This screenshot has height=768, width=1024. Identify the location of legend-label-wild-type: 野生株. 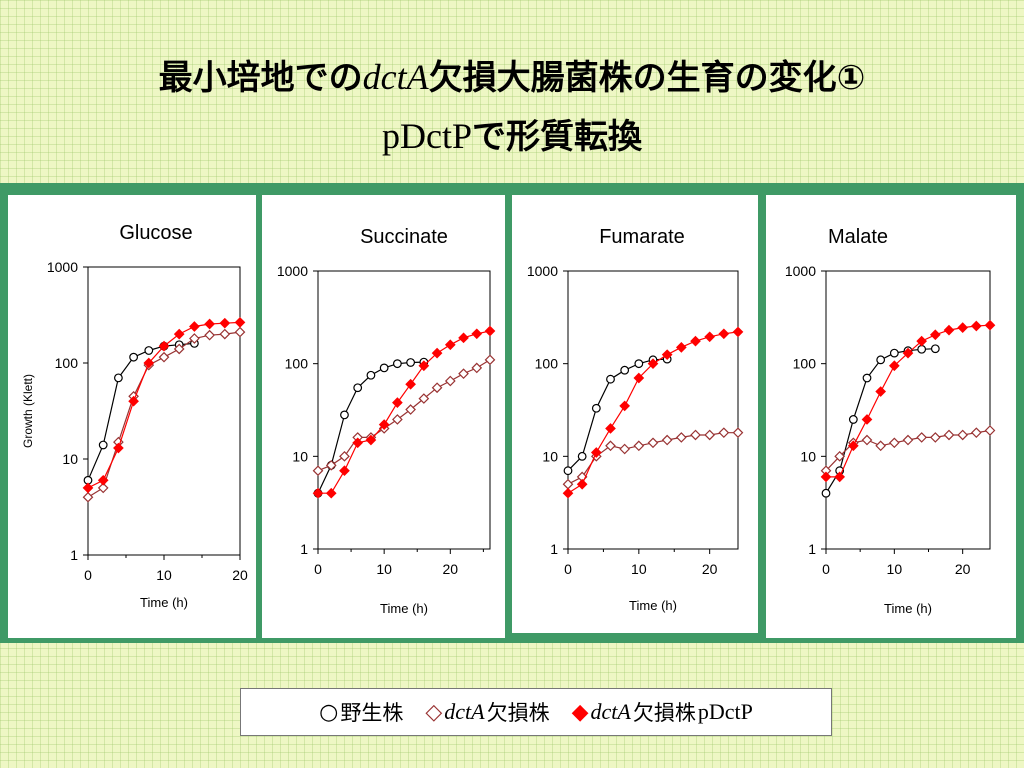
(372, 713).